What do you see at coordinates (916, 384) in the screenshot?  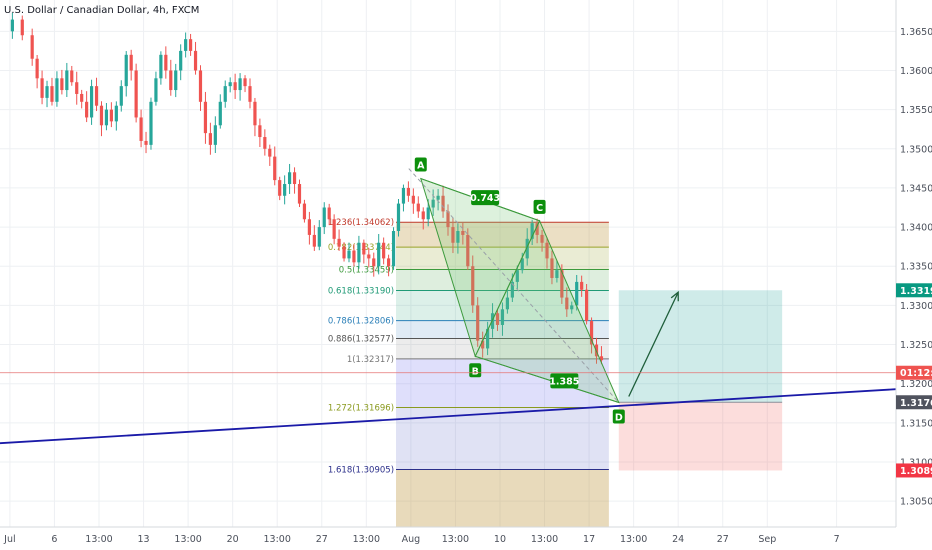 I see `price-tick-label: 1.32000` at bounding box center [916, 384].